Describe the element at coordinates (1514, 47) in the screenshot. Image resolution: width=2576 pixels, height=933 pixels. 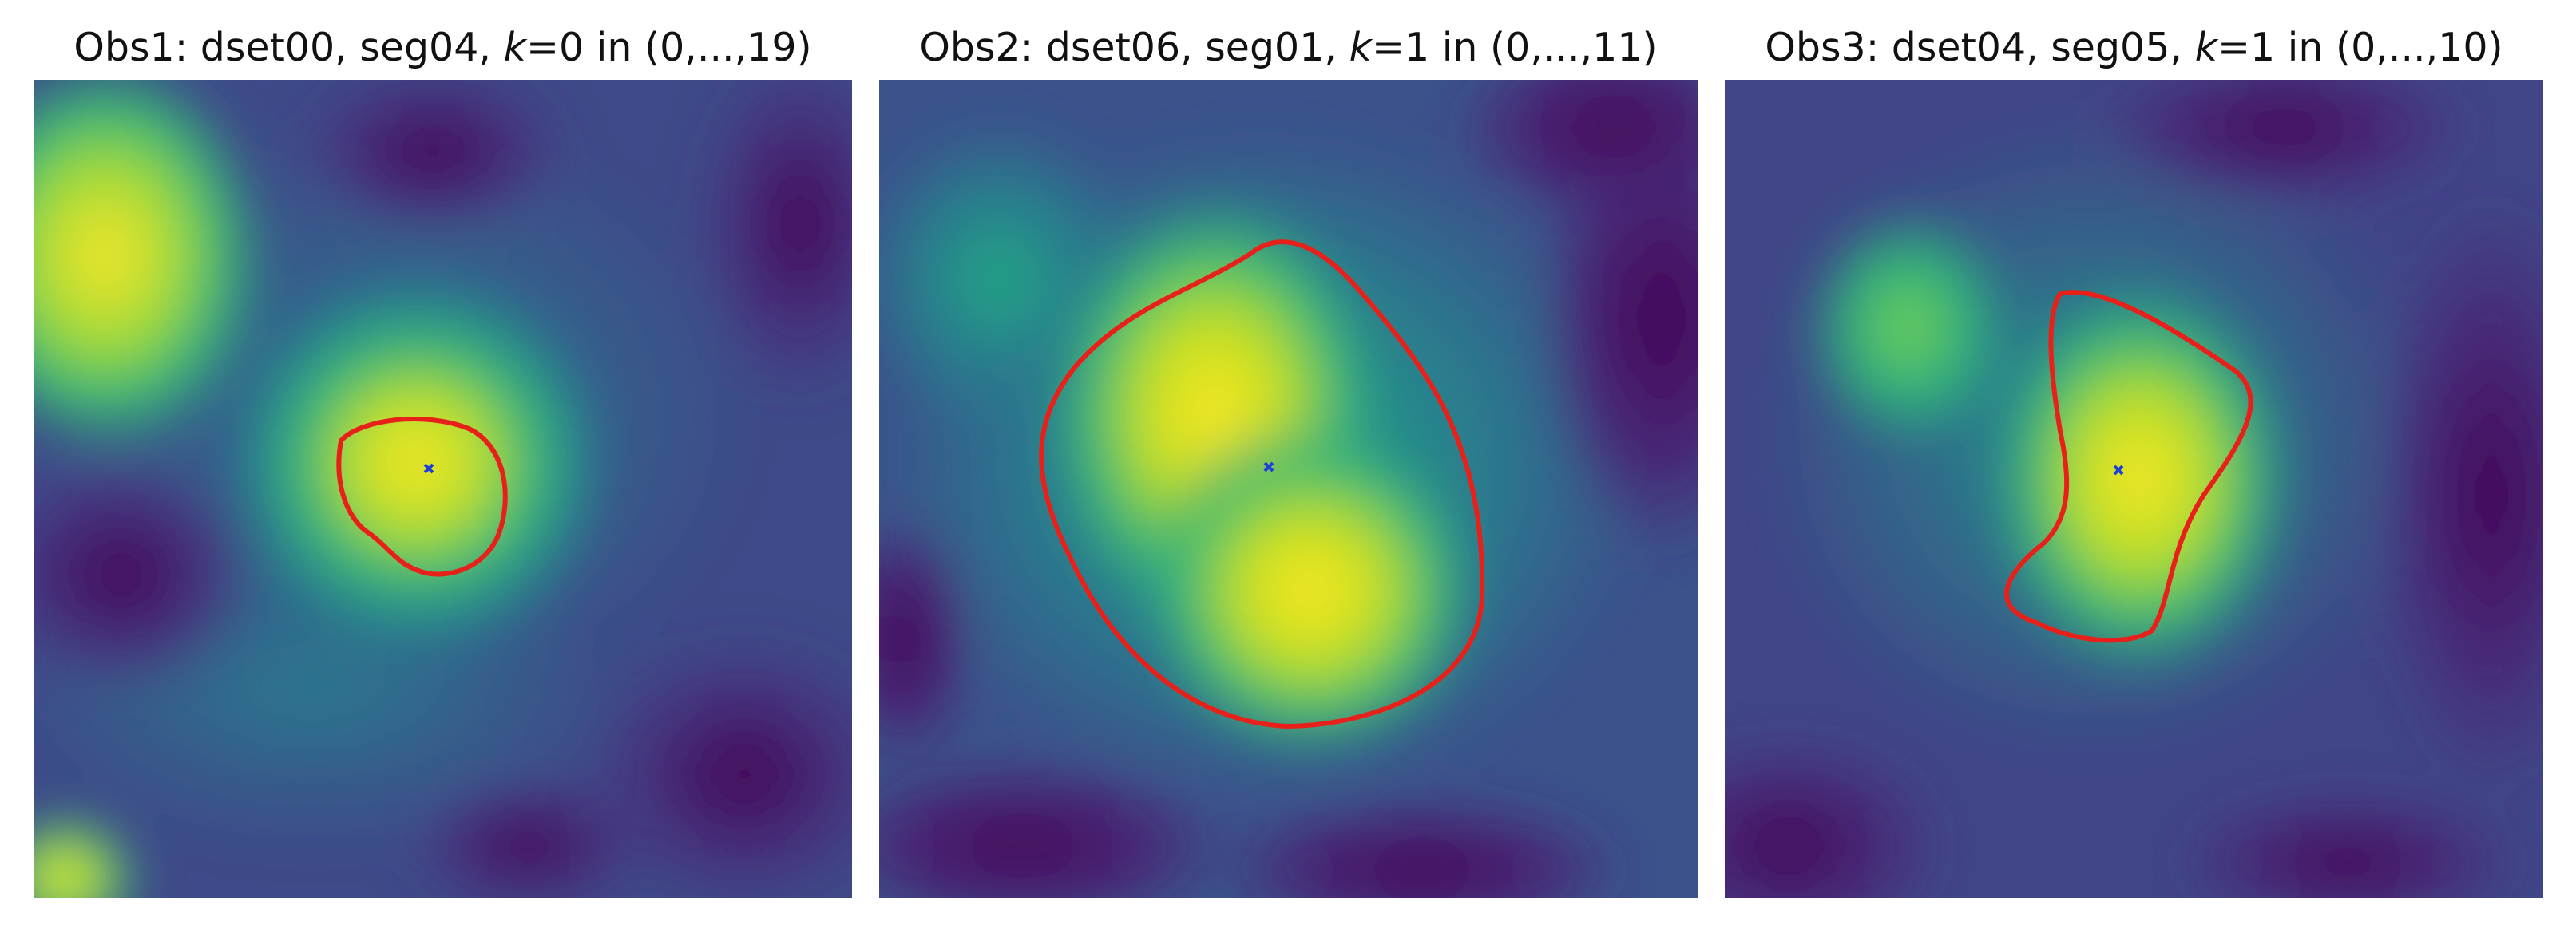
I see `title-suffix: =1 in (0,...,11)` at that location.